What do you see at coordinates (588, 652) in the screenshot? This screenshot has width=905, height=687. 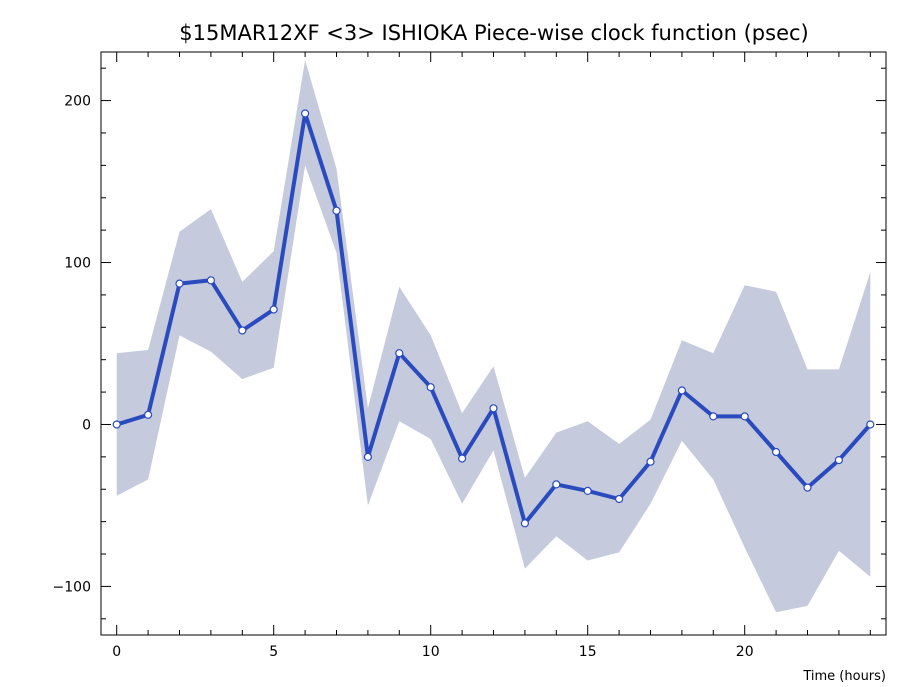 I see `x-tick-label: 15` at bounding box center [588, 652].